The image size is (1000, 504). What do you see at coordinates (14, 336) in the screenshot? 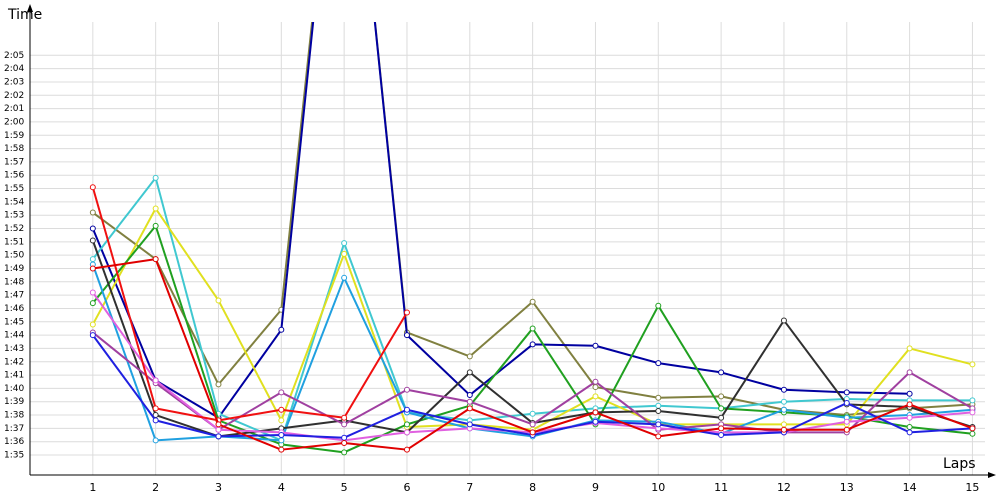
I see `y-tick-label: 1:44` at bounding box center [14, 336].